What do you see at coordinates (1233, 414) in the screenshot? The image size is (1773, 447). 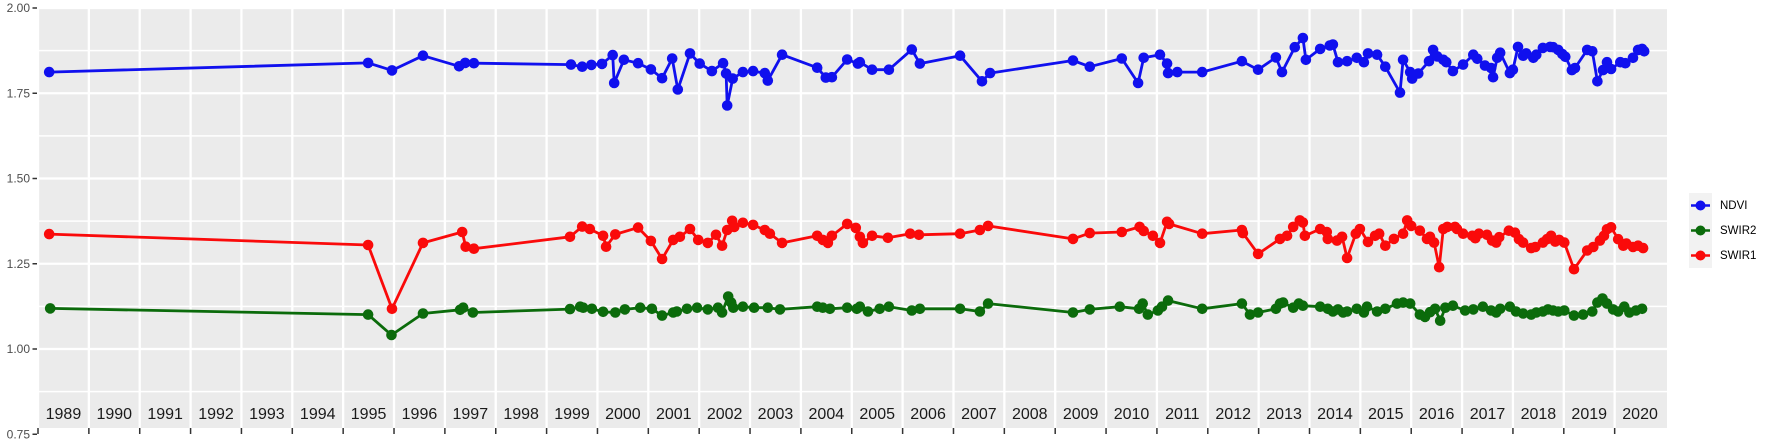 I see `x-axis-year-label: 2012` at bounding box center [1233, 414].